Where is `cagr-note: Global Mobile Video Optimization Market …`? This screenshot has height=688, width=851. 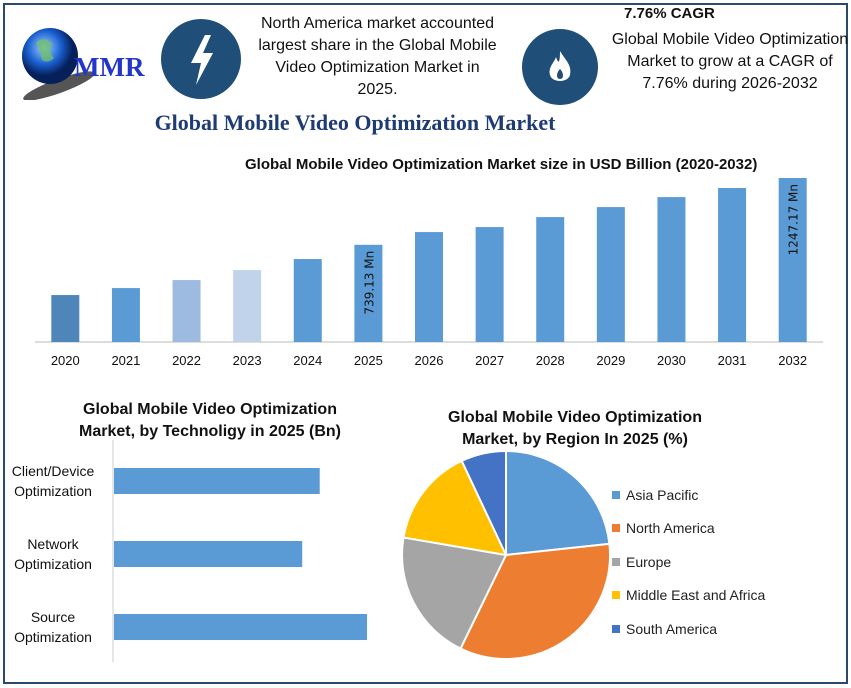 cagr-note: Global Mobile Video Optimization Market … is located at coordinates (730, 61).